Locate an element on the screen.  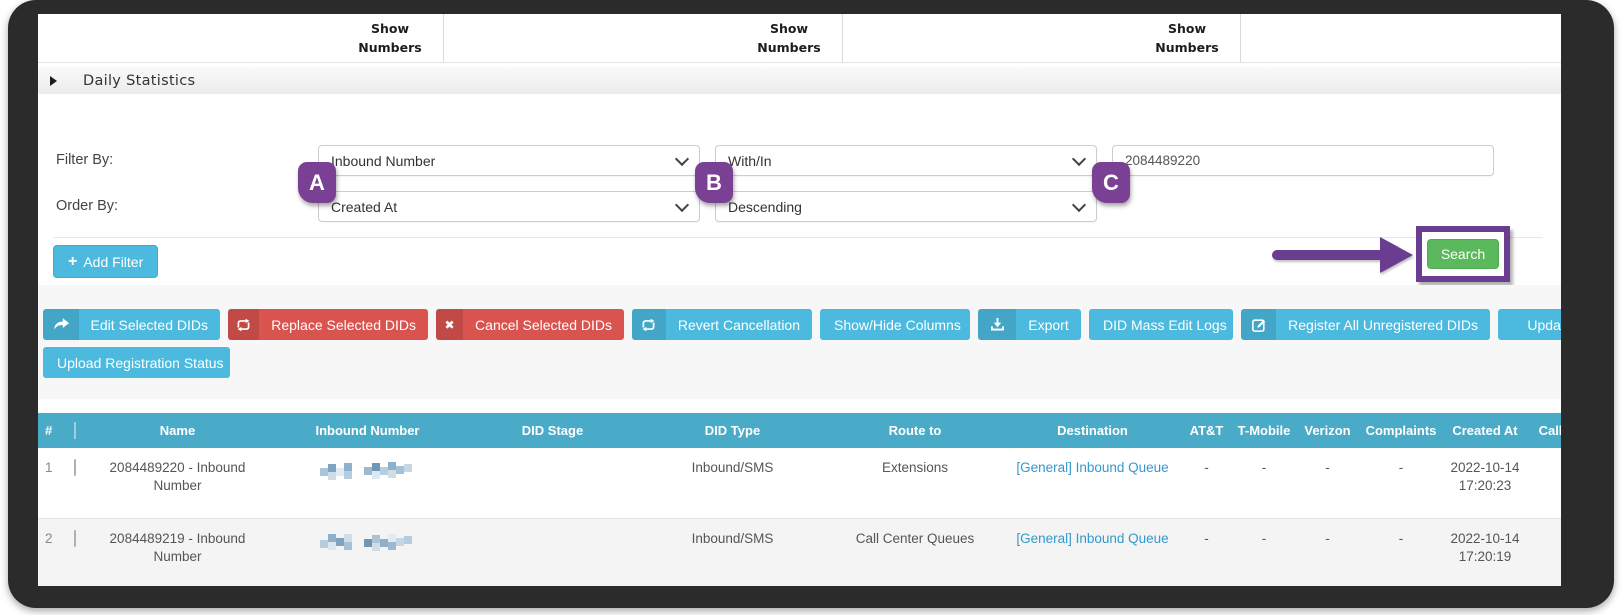
cell-name: 2084489220 - Inbound Number is located at coordinates (177, 477).